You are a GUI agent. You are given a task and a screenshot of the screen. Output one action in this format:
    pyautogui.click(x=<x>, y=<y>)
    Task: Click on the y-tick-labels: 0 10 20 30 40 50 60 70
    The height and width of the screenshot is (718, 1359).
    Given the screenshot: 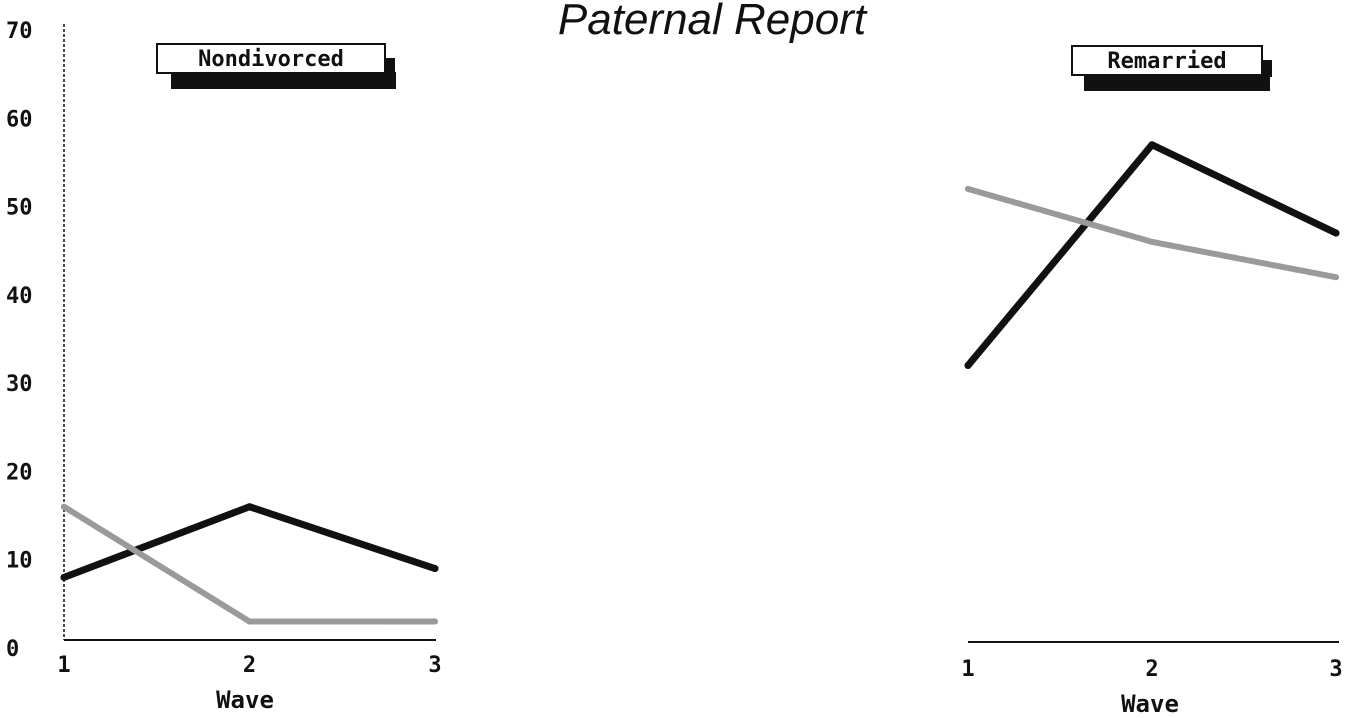 What is the action you would take?
    pyautogui.click(x=19, y=340)
    